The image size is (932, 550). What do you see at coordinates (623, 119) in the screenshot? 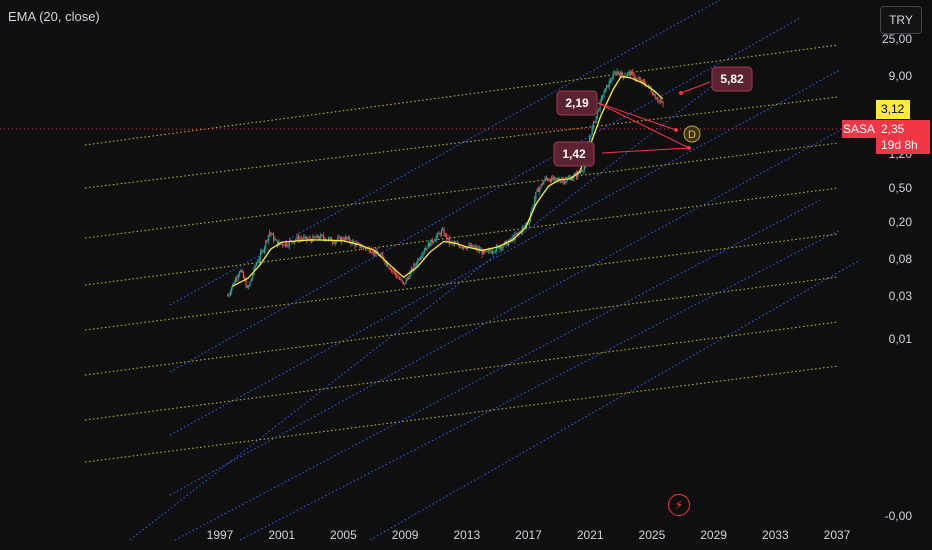
I see `price-annotation: 2,19` at bounding box center [623, 119].